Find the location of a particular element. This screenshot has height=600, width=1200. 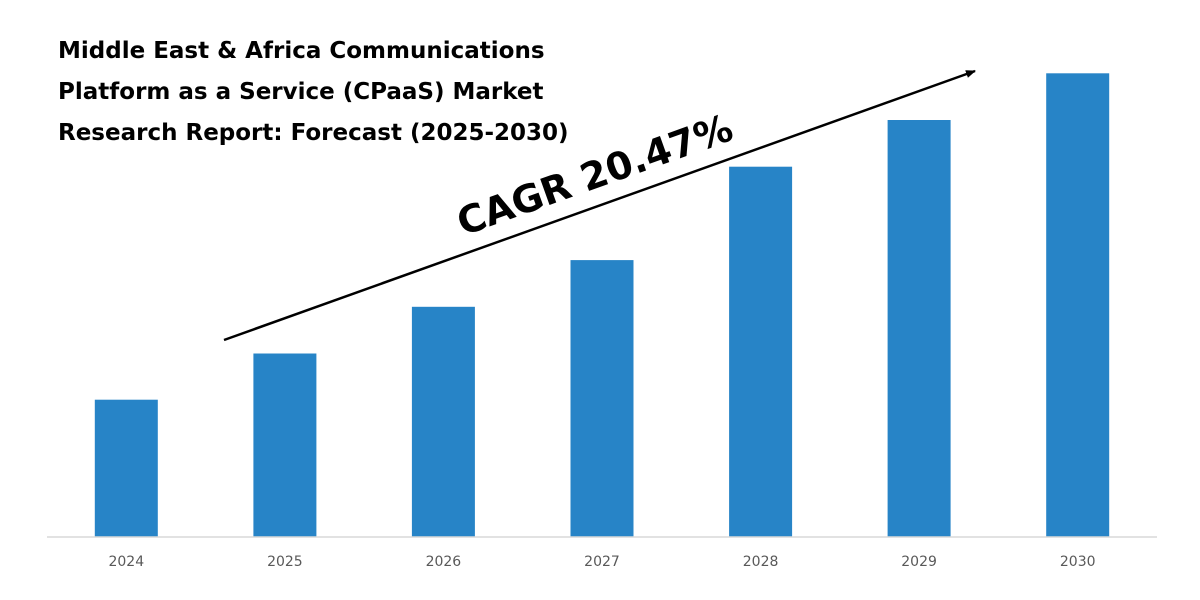

x-tick-label-2028: 2028 is located at coordinates (761, 562).